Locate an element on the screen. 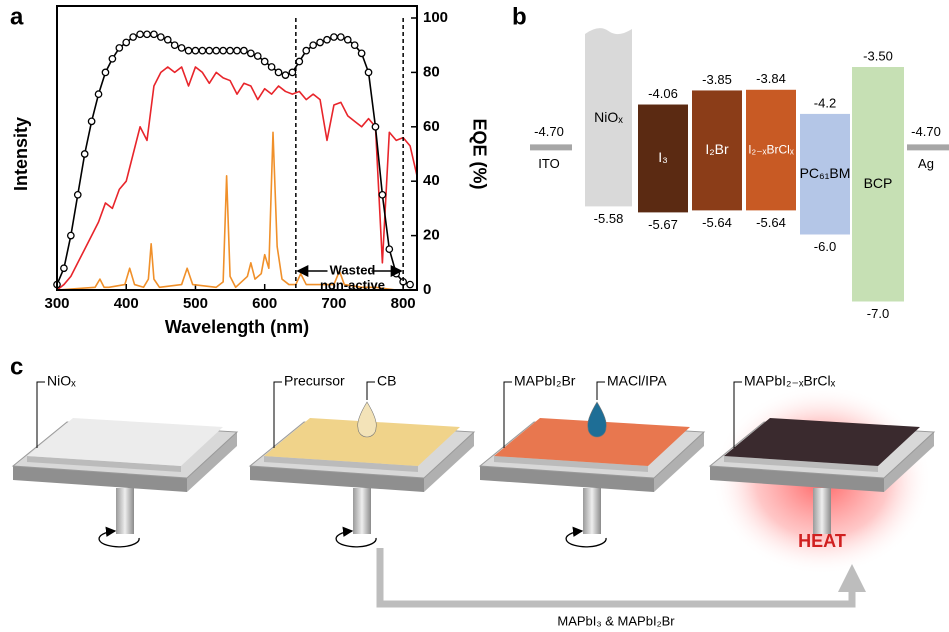 The height and width of the screenshot is (632, 949). layer-label: I₂₋ₓBrClₓ is located at coordinates (771, 149).